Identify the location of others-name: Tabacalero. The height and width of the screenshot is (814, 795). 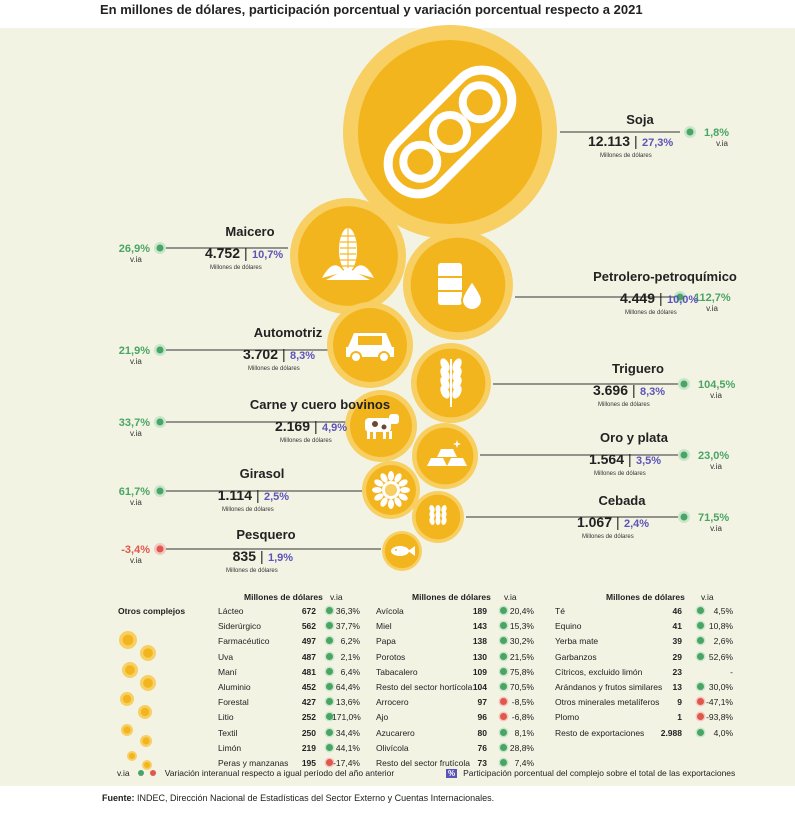
(397, 671).